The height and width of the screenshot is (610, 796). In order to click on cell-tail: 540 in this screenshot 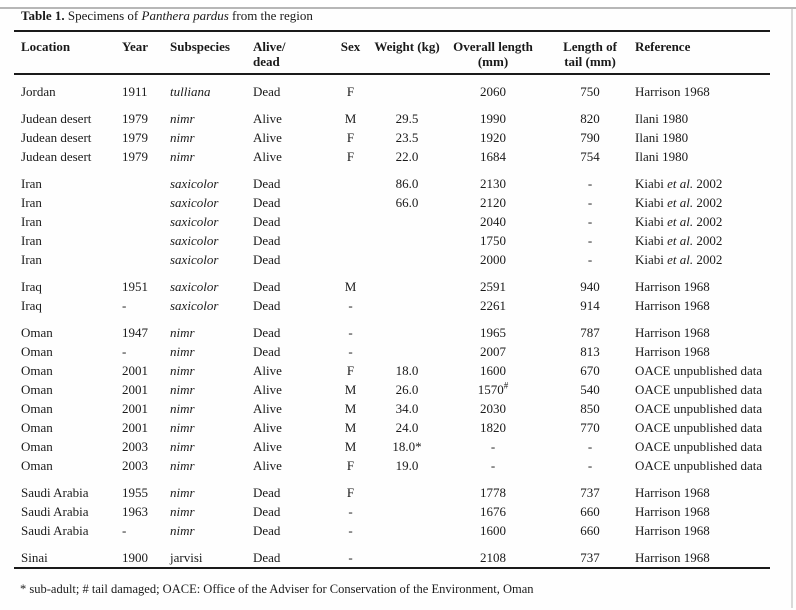, I will do `click(590, 389)`.